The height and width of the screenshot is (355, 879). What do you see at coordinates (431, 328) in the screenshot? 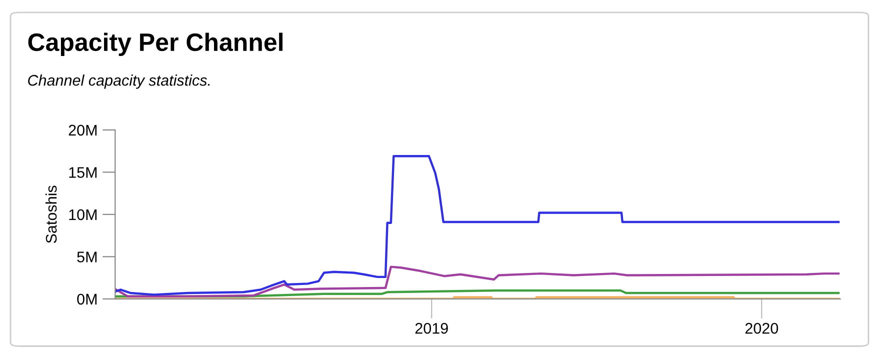
I see `x-tick-label: 2019` at bounding box center [431, 328].